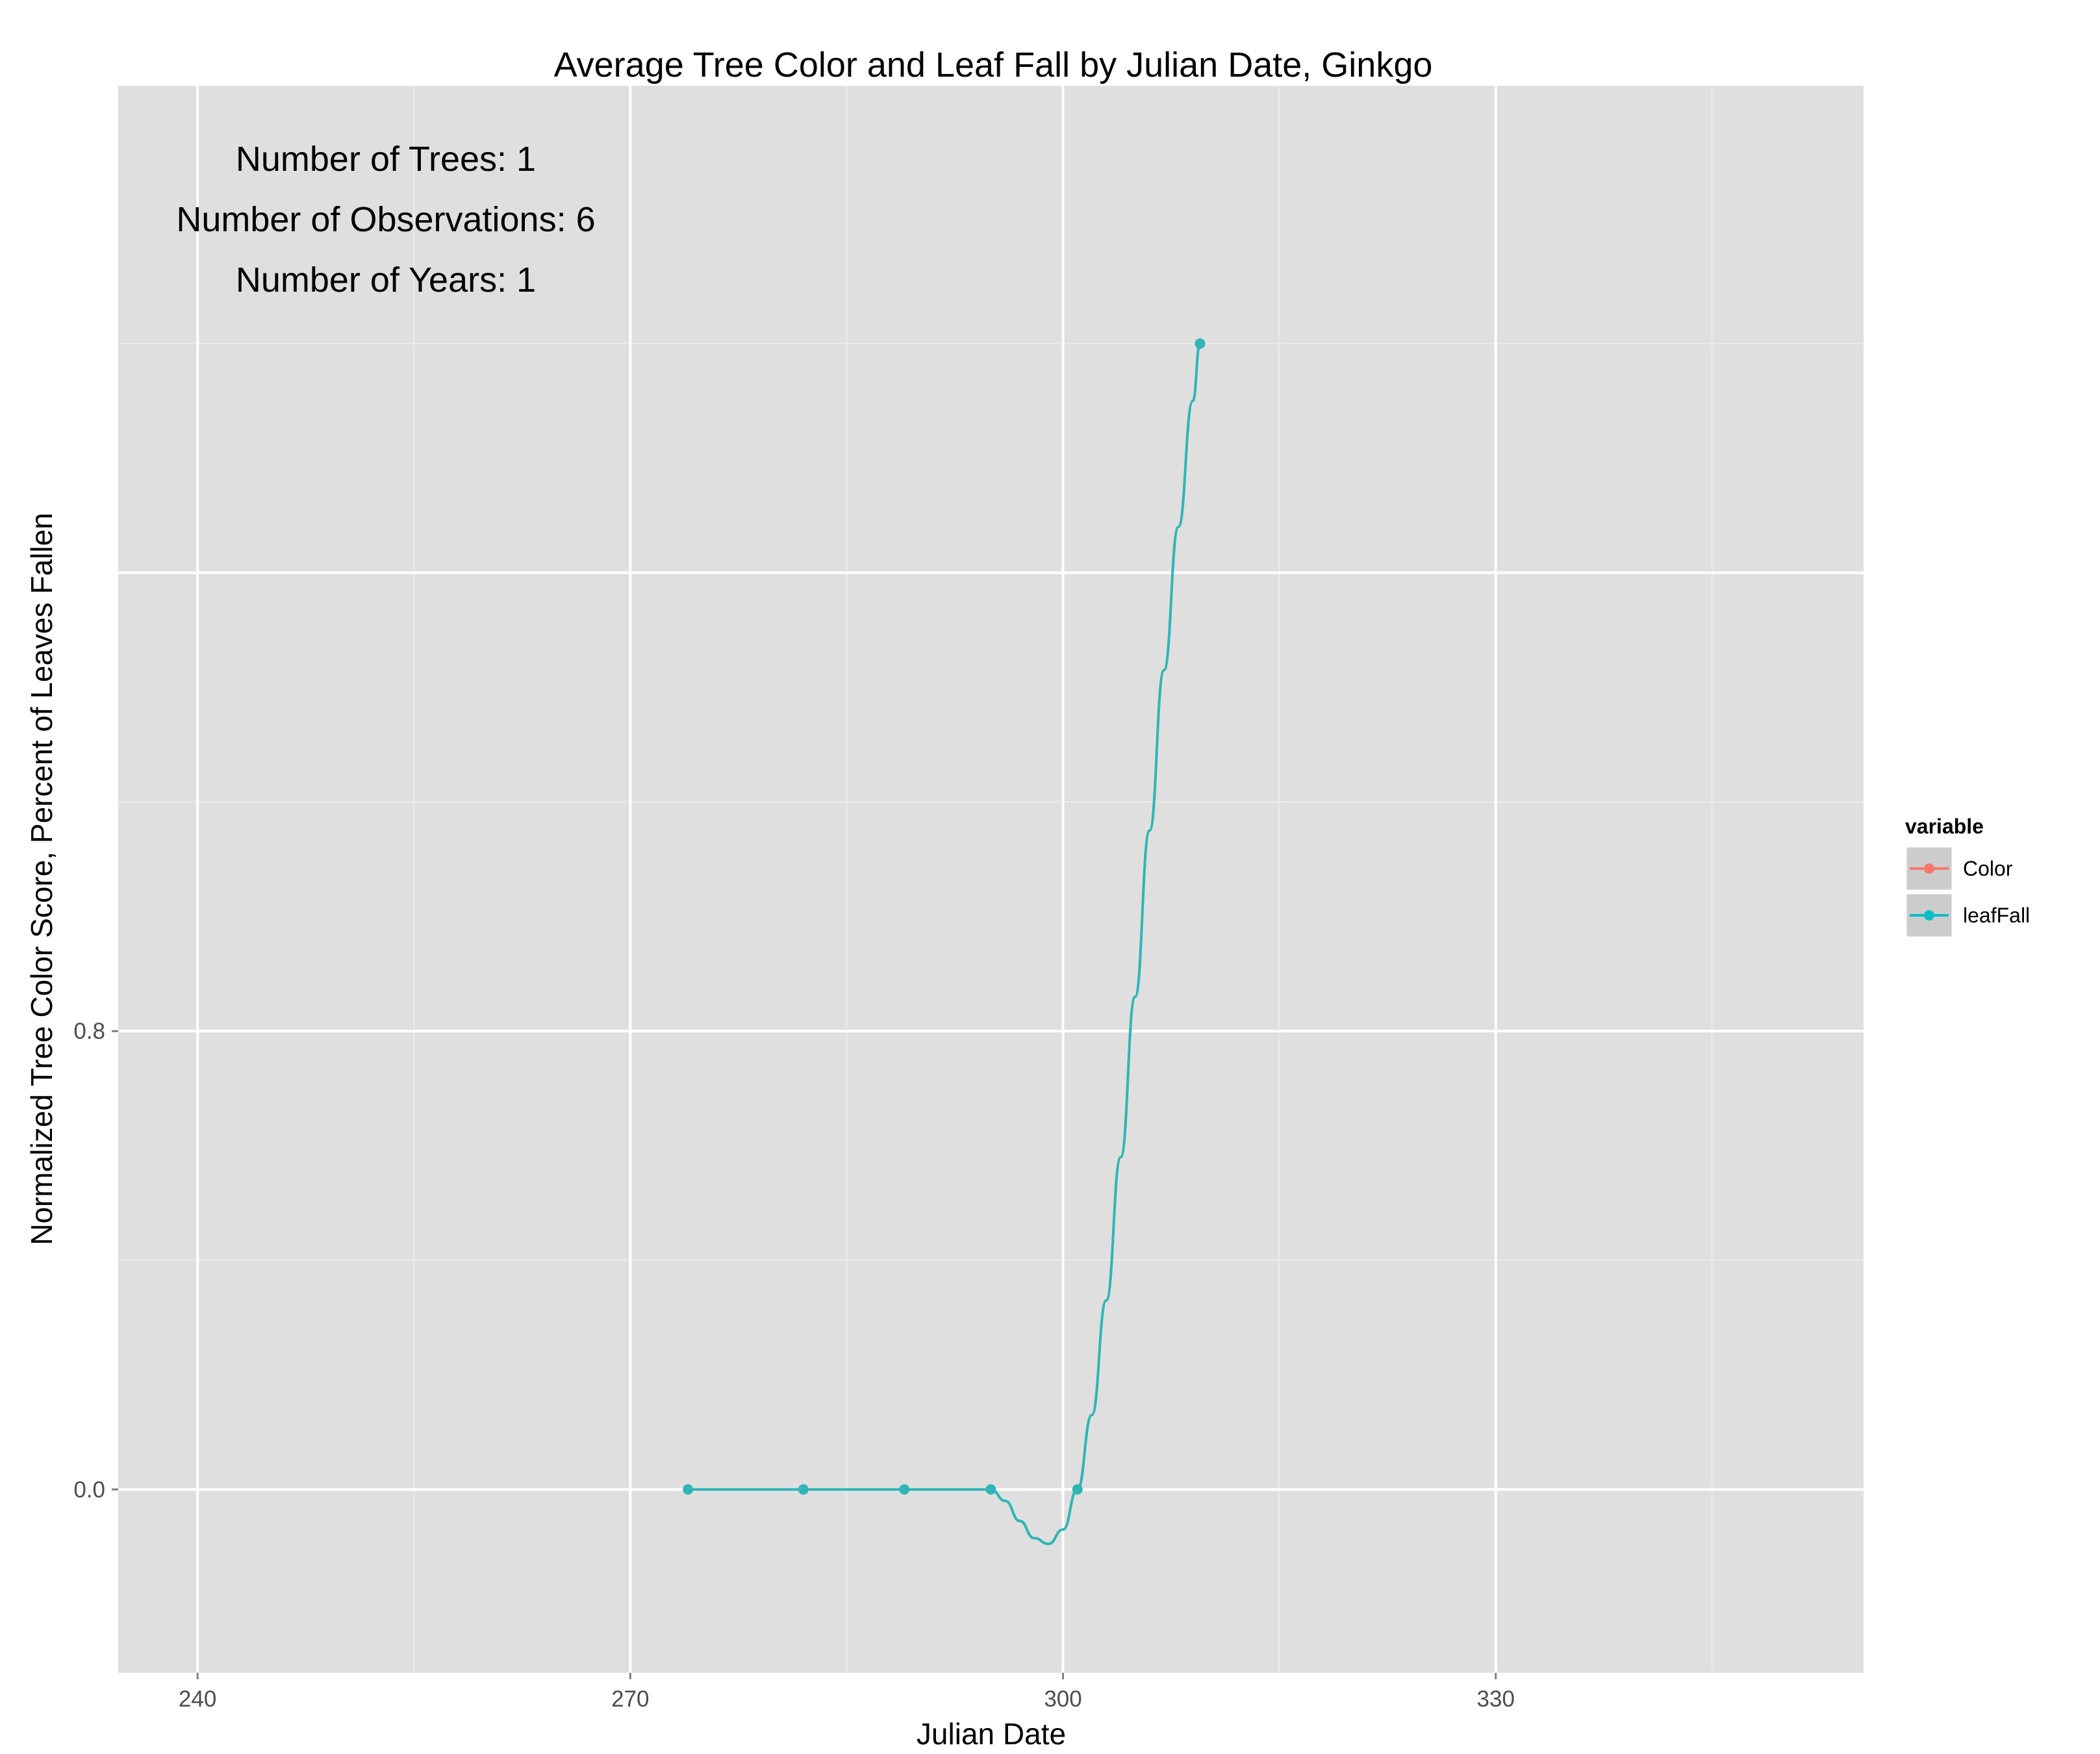 This screenshot has height=1754, width=2100. Describe the element at coordinates (1496, 1699) in the screenshot. I see `x-tick-label: 330` at that location.